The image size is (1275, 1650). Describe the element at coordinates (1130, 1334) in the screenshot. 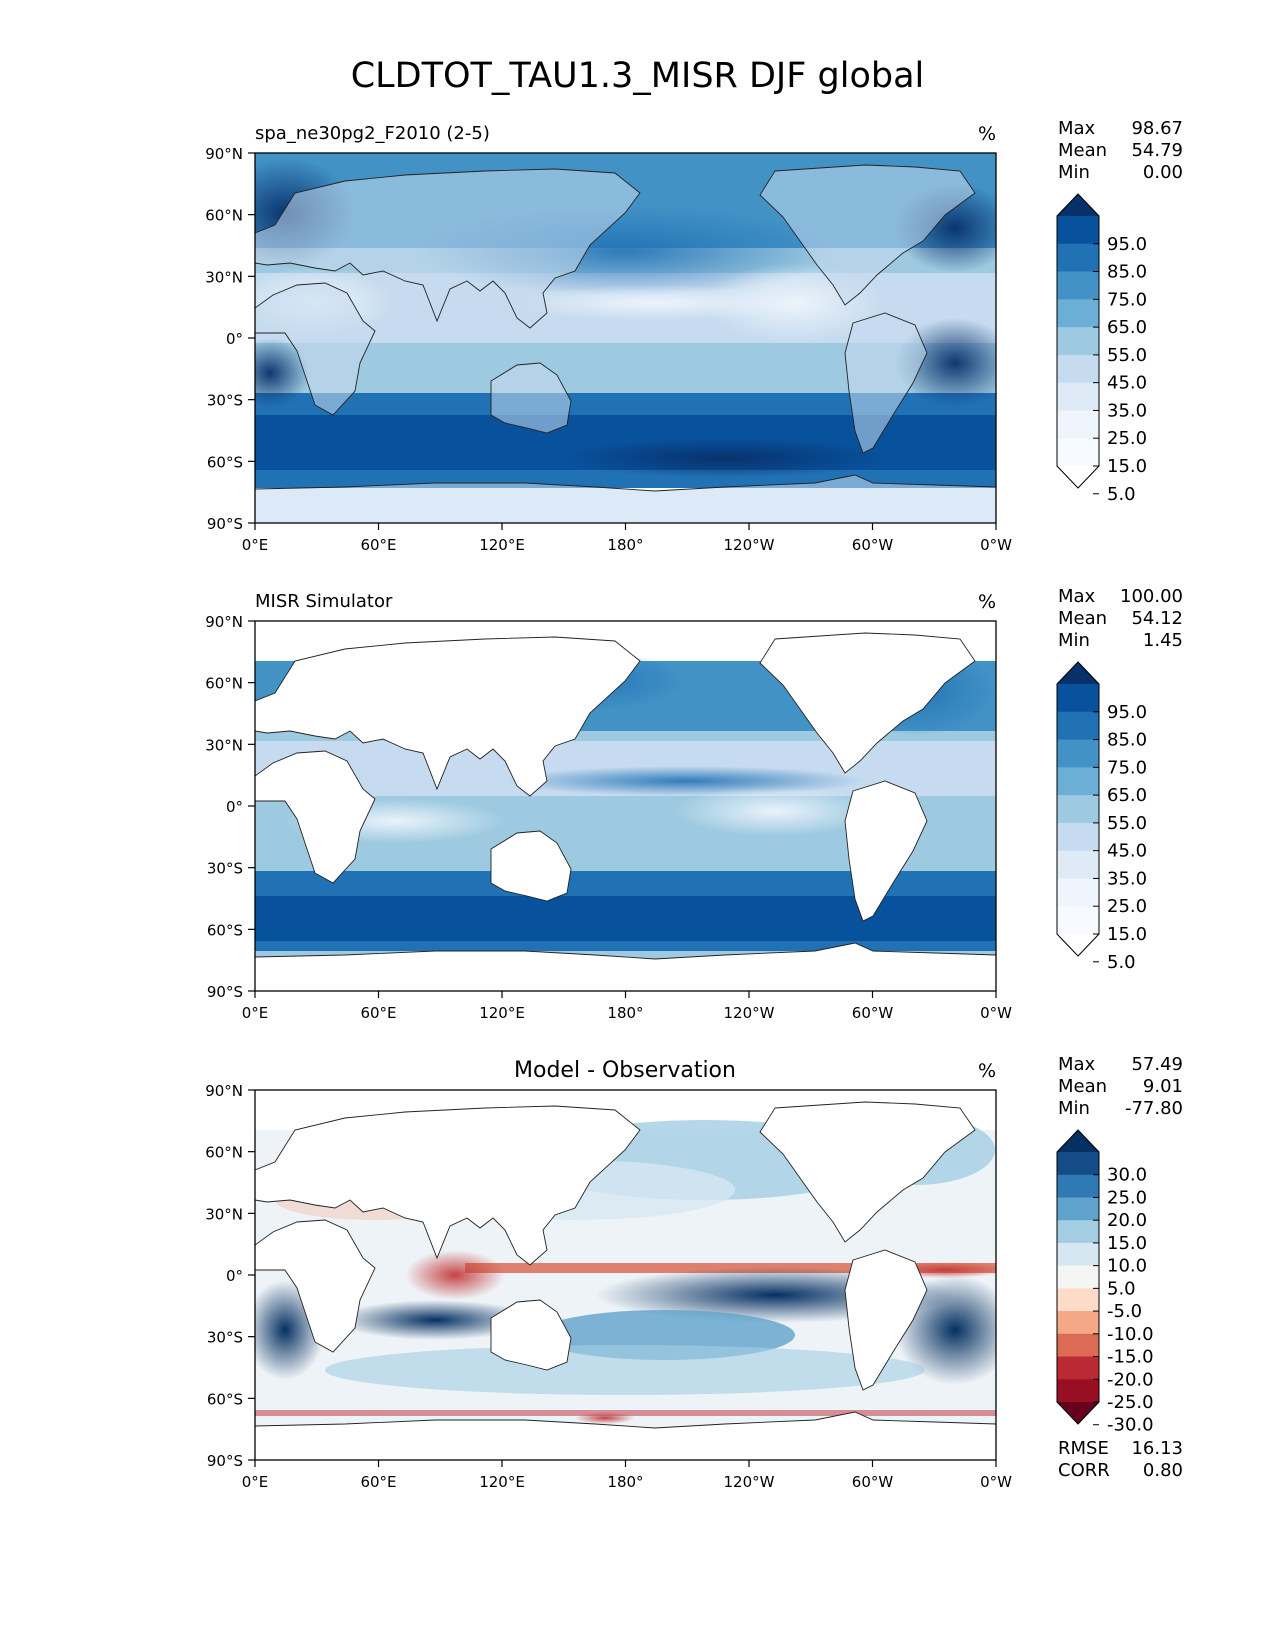

I see `colorbar-label: -10.0` at that location.